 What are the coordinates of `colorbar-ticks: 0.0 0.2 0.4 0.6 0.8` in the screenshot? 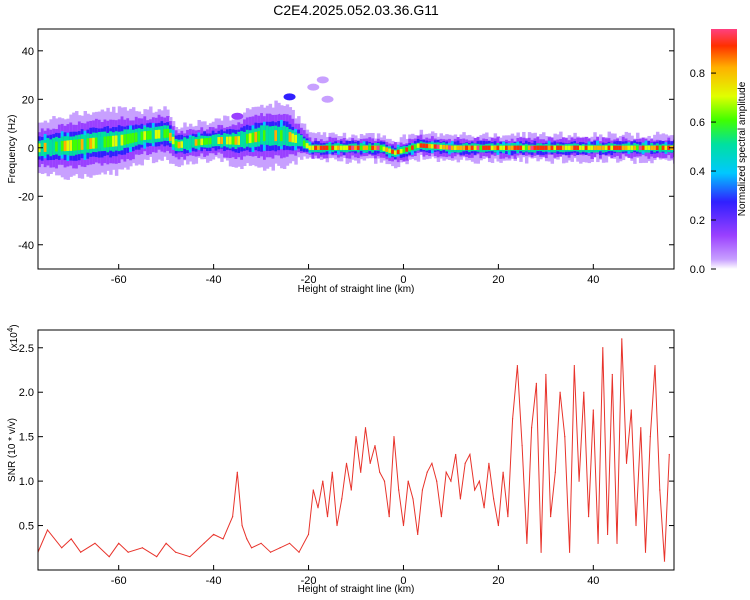 It's located at (703, 172).